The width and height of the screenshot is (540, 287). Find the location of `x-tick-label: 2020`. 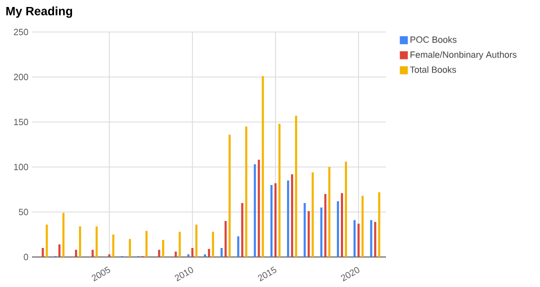

x-tick-label: 2020 is located at coordinates (350, 274).